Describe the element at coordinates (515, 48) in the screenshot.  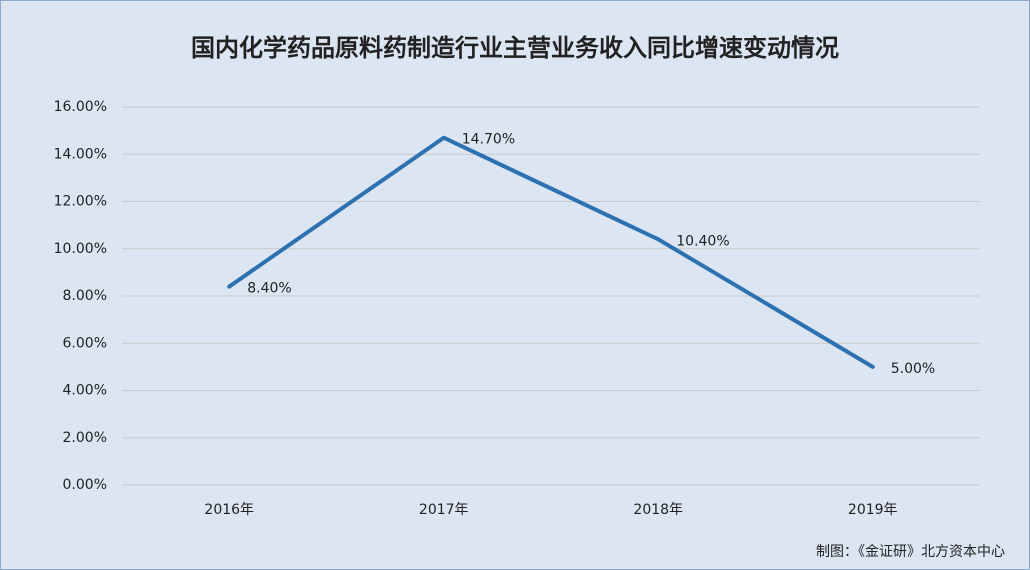
I see `chart-title: 国内化学药品原料药制造行业主营业务收入同比增速变动情况` at that location.